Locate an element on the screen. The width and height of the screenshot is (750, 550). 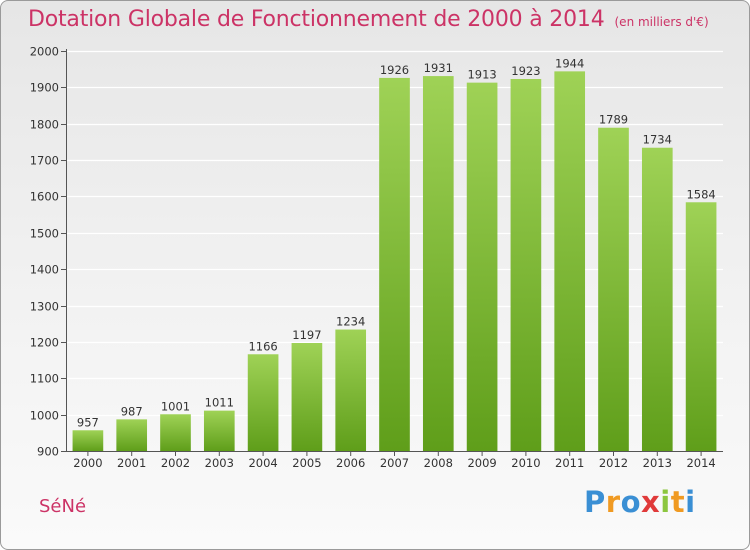
data-label: 1944 is located at coordinates (569, 63).